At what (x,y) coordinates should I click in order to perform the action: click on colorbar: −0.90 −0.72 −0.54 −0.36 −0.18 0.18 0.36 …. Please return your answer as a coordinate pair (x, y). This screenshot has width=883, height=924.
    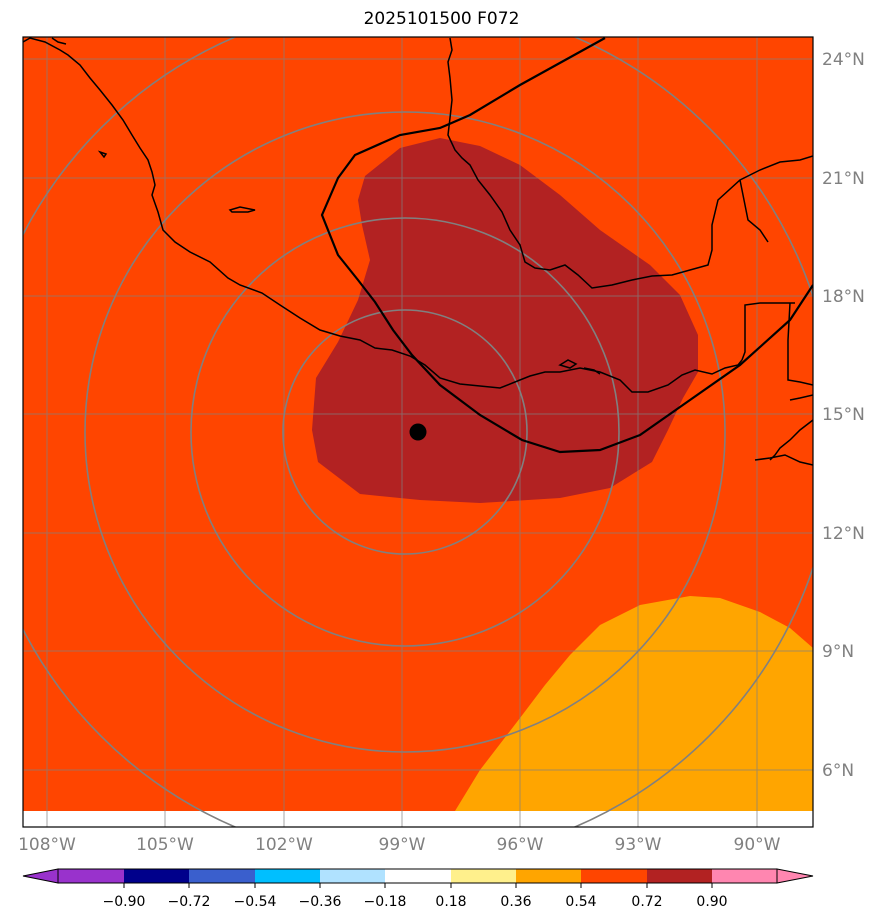
    Looking at the image, I should click on (418, 889).